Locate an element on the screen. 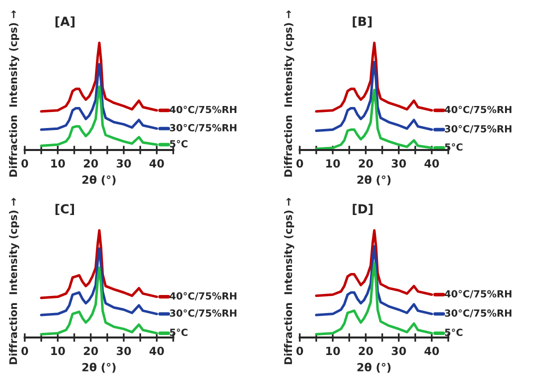  legend-label: 5°C is located at coordinates (179, 144).